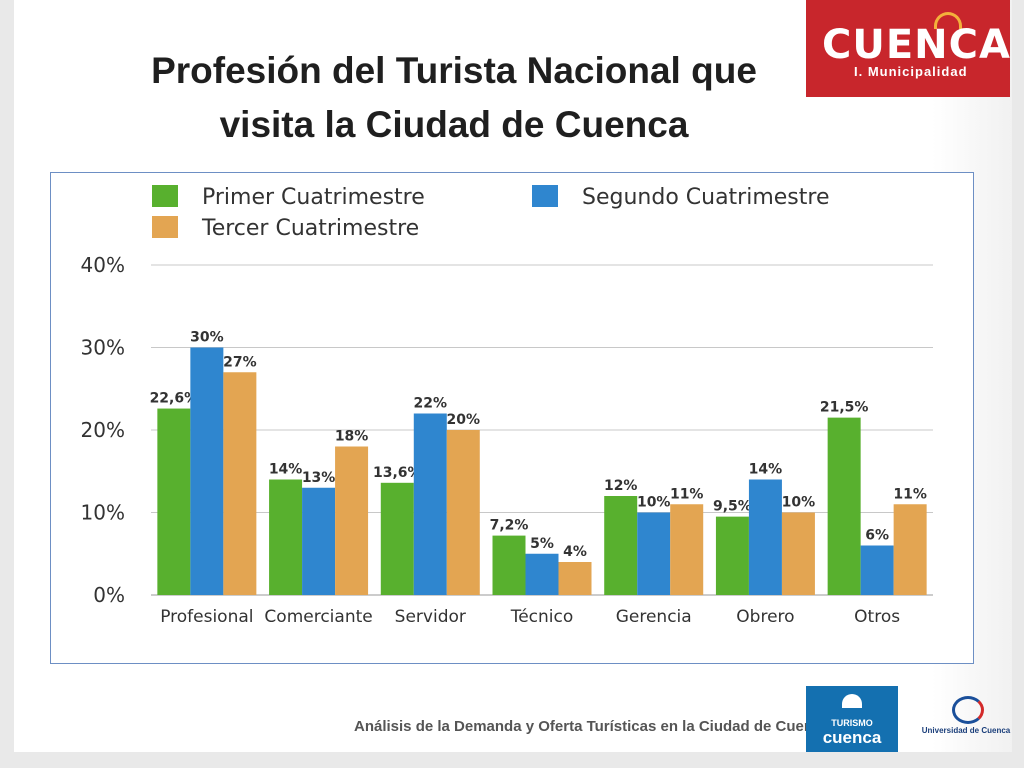 This screenshot has height=768, width=1024. I want to click on y-tick-label: 0%, so click(109, 595).